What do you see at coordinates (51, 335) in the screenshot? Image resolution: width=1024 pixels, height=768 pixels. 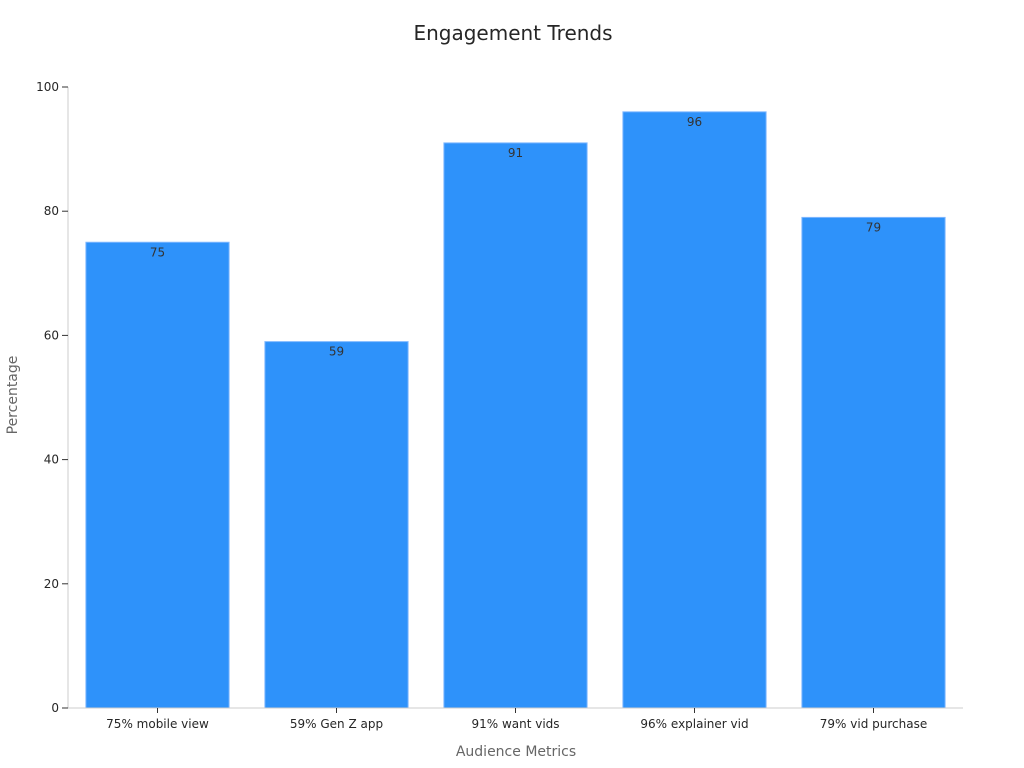 I see `y-tick-label: 60` at bounding box center [51, 335].